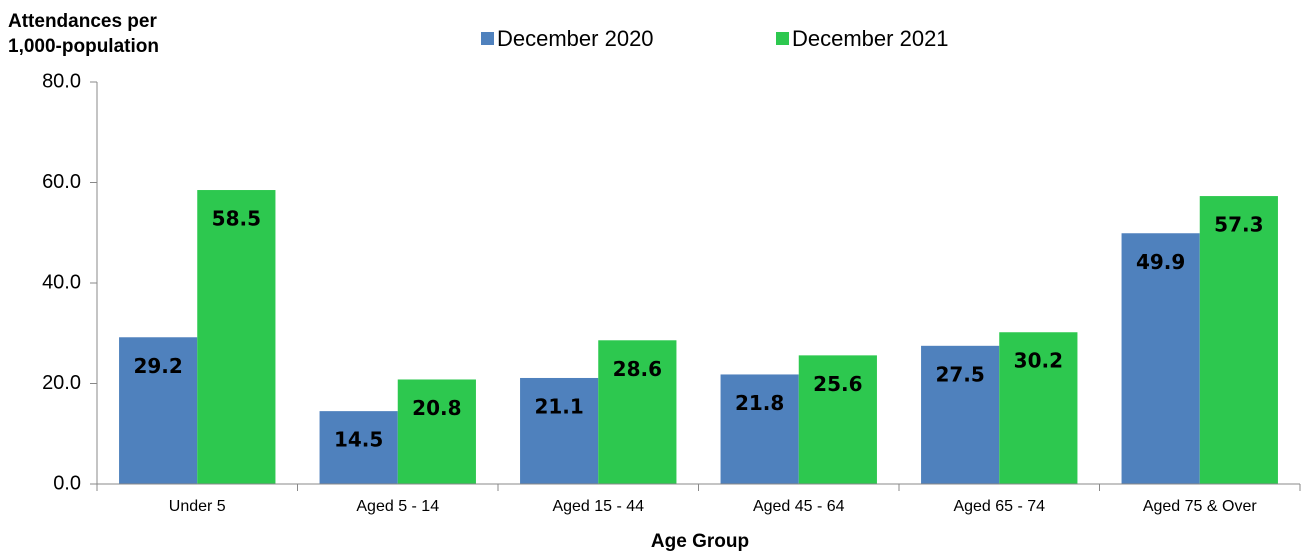 The image size is (1303, 553). I want to click on x-tick-label: Aged 65 - 74, so click(999, 506).